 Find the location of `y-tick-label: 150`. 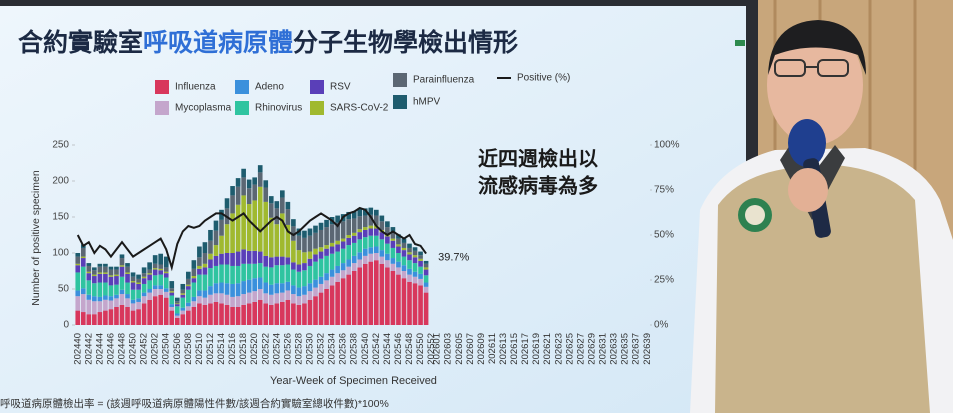

y-tick-label: 150 is located at coordinates (60, 217).